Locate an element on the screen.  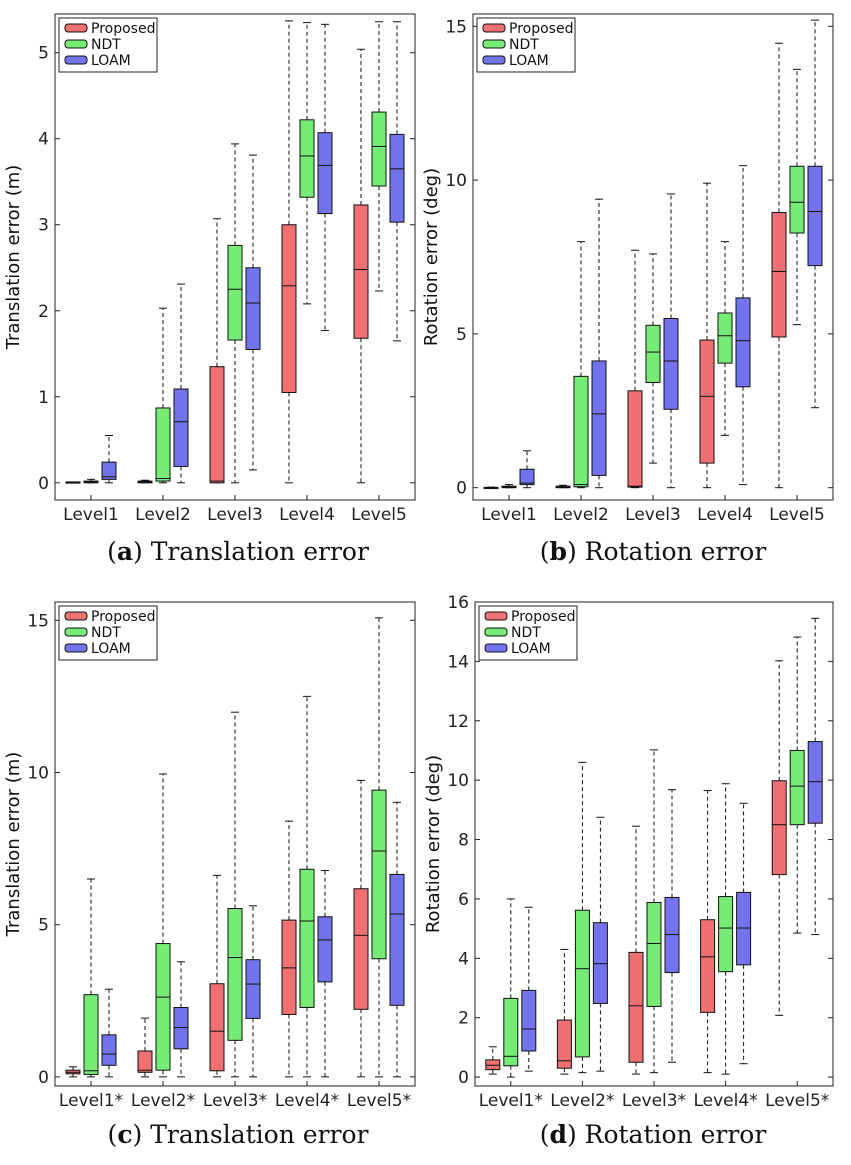
y-tick-label: 1 is located at coordinates (43, 398).